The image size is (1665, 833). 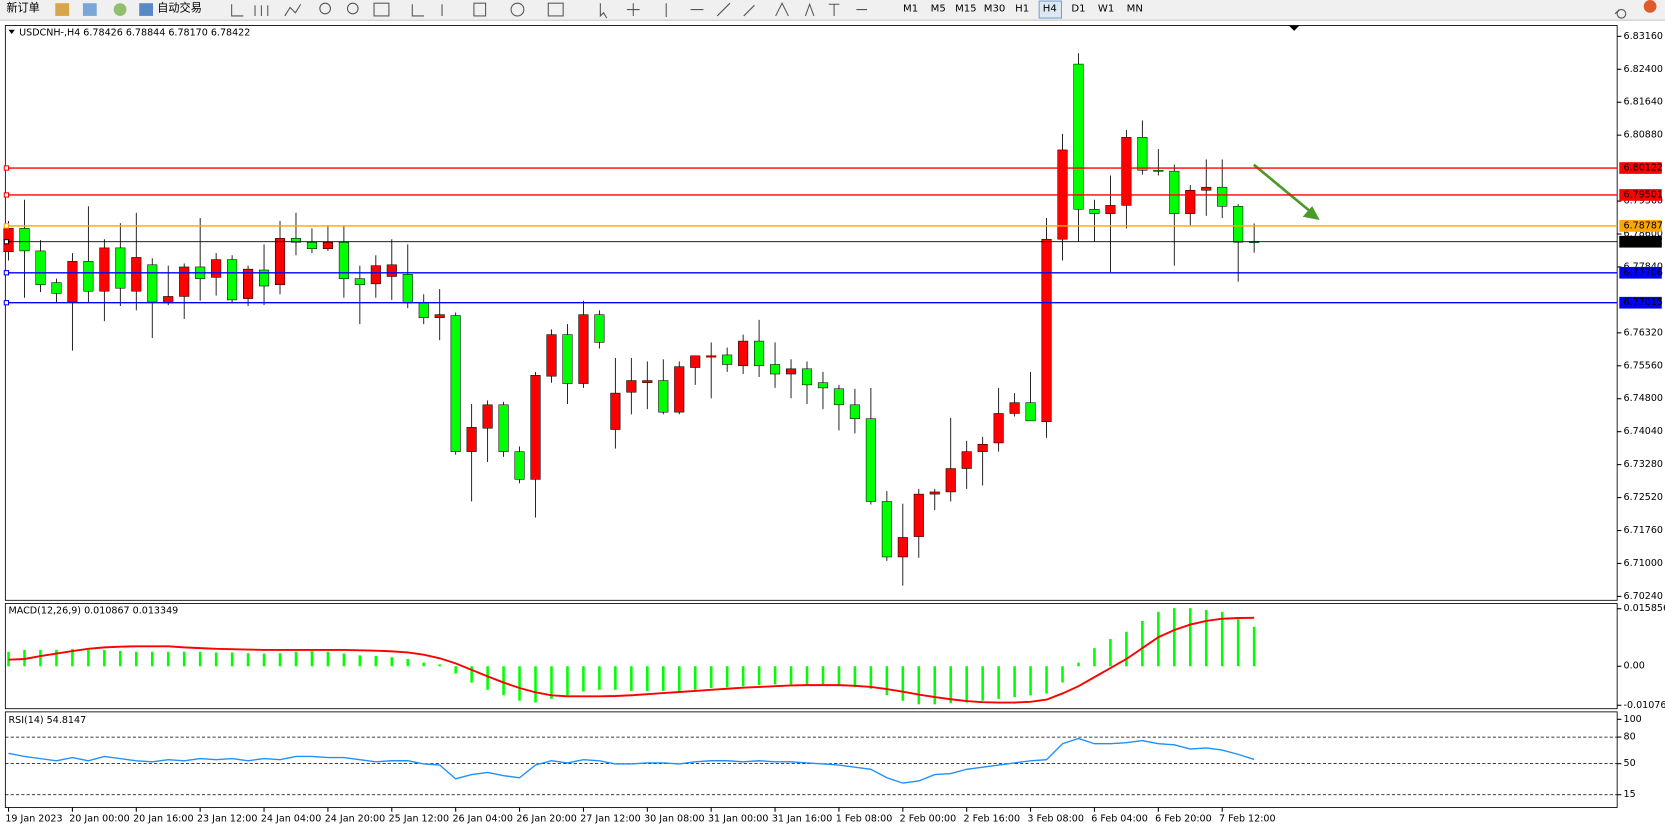 I want to click on timeframe-button: D1, so click(x=1078, y=9).